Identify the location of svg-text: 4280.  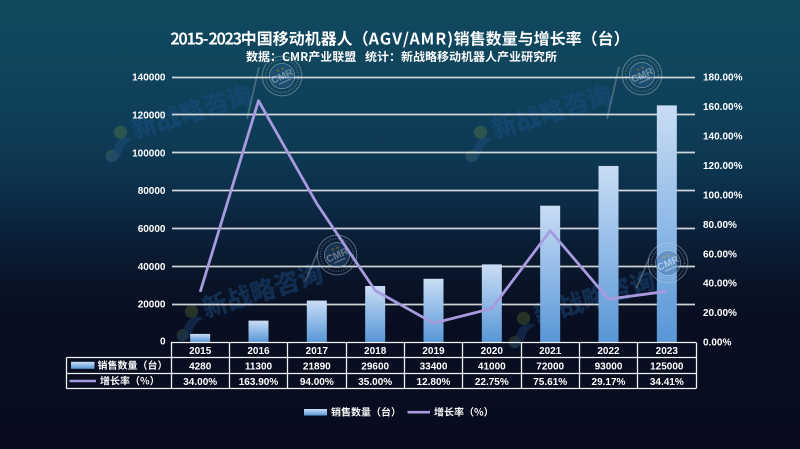
(200, 366).